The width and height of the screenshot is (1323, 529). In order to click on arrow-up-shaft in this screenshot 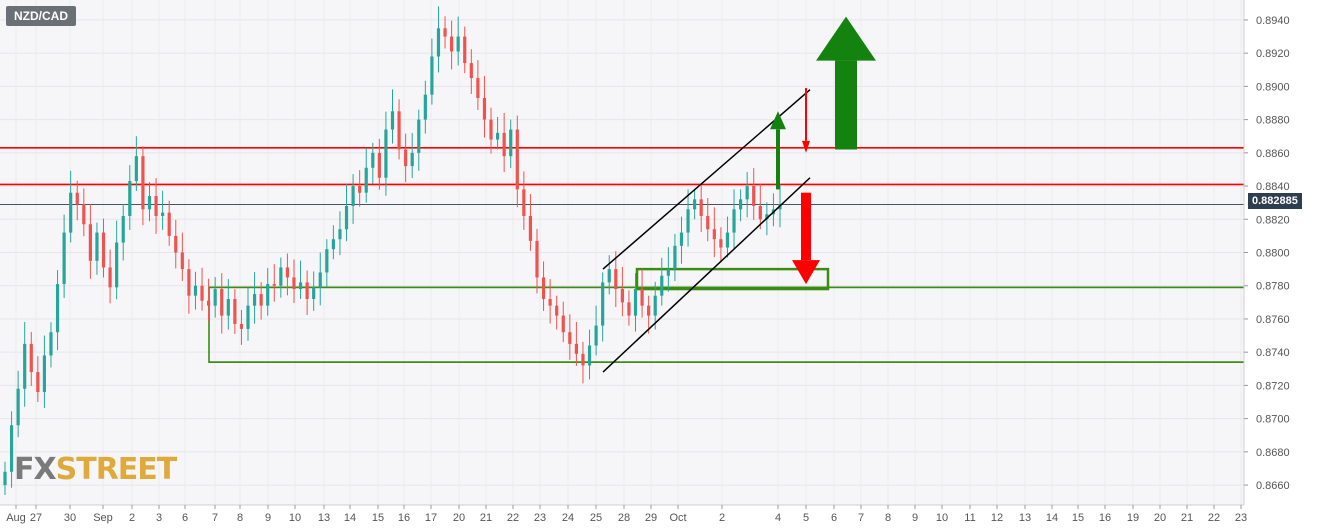, I will do `click(778, 159)`.